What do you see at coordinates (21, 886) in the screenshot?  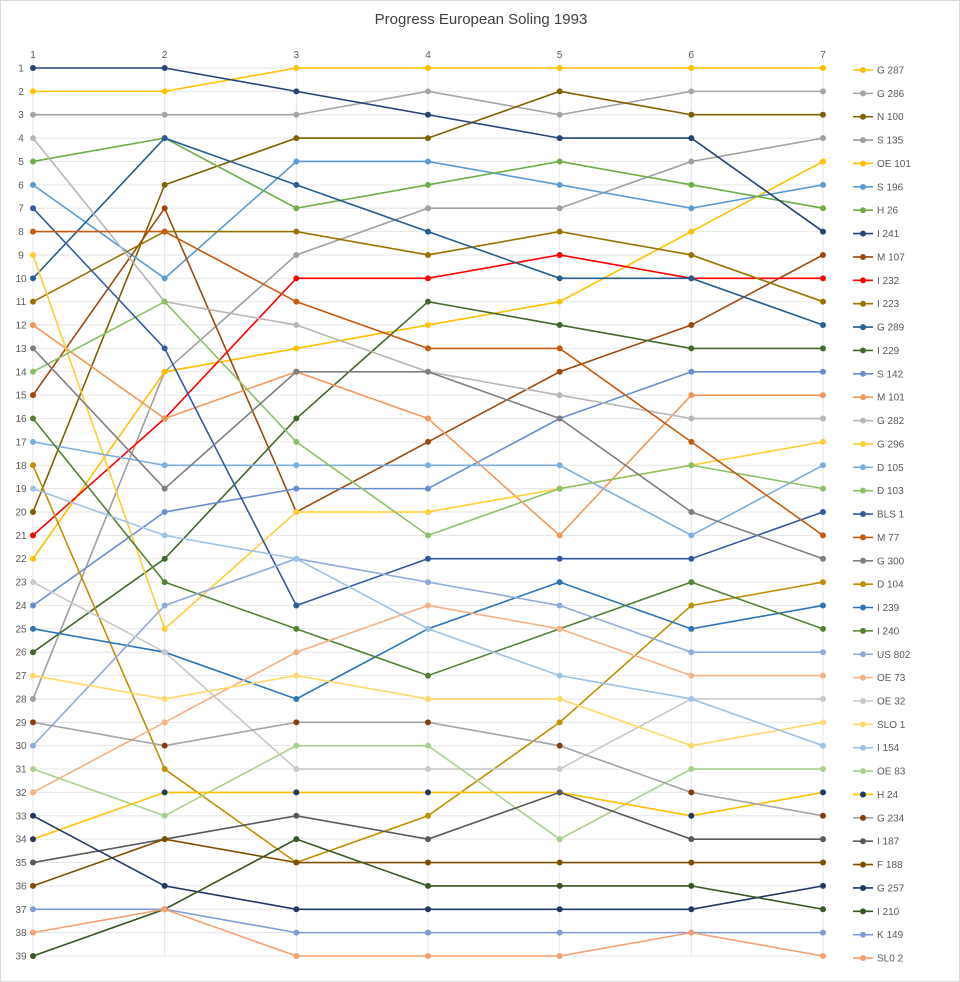 I see `y-tick-label: 36` at bounding box center [21, 886].